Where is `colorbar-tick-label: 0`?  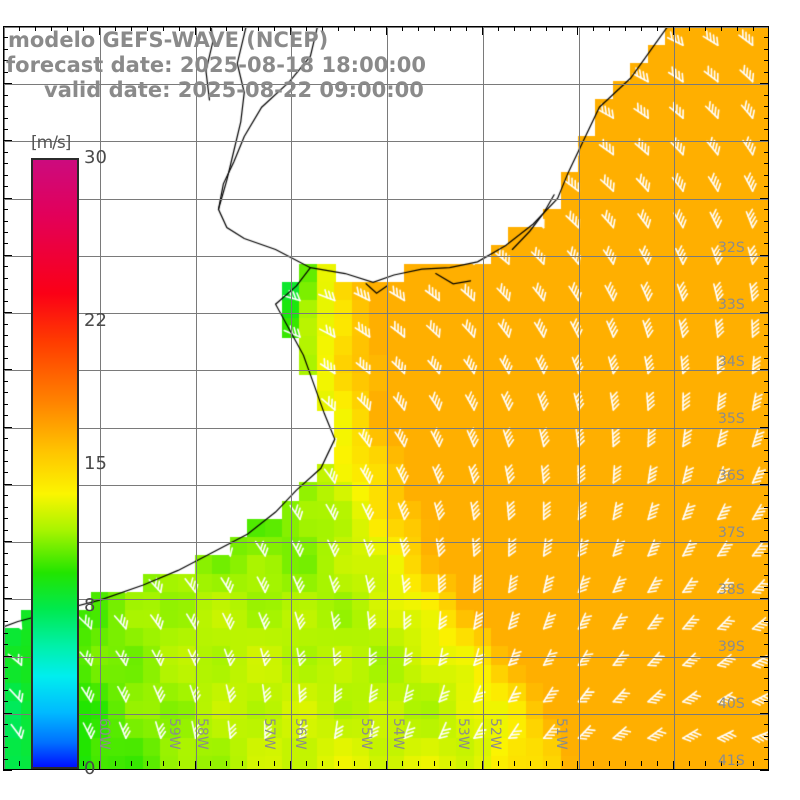
colorbar-tick-label: 0 is located at coordinates (90, 768).